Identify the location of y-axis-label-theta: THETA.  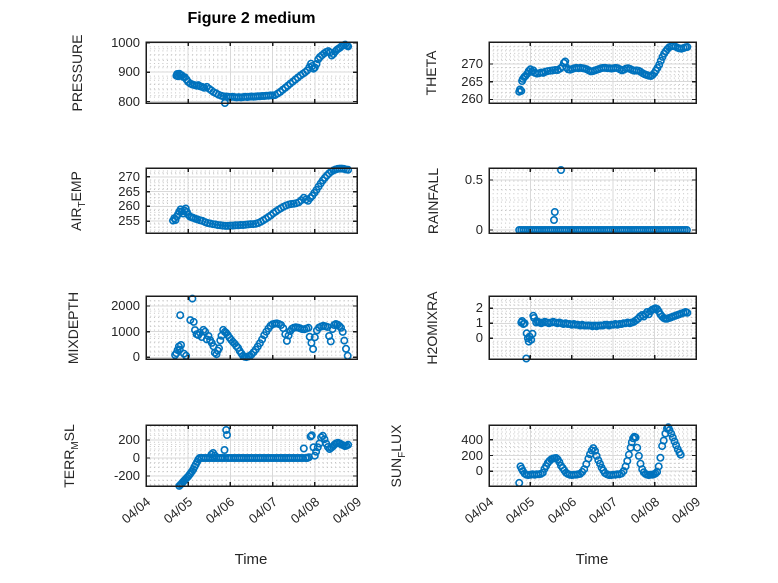
(431, 72).